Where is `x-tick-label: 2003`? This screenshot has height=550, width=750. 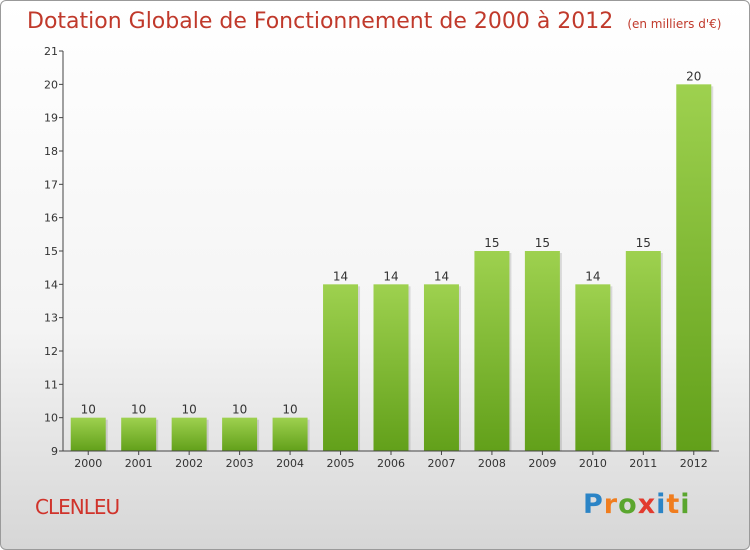
x-tick-label: 2003 is located at coordinates (240, 463).